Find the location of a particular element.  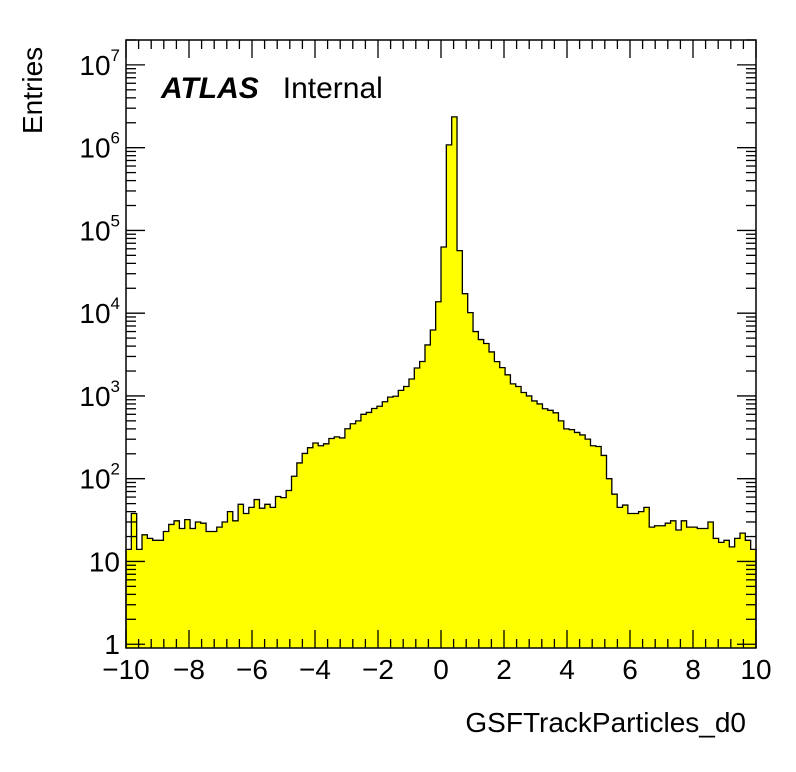

x-tick-labels: −10 −8 −6 −4 −2 0 2 4 6 8 10 is located at coordinates (436, 669).